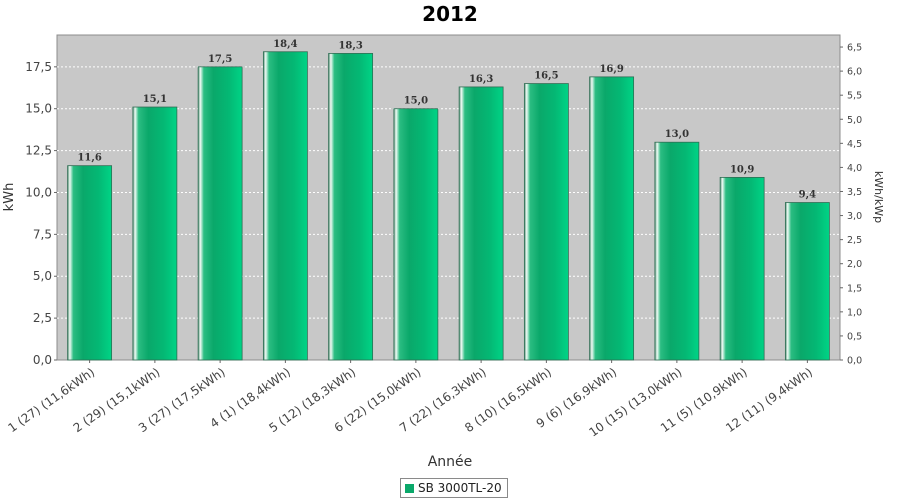  What do you see at coordinates (41, 213) in the screenshot?
I see `y-axis-left: 0,0 2,5 5,0 7,5 10,0 12,5 15,0 17,5` at bounding box center [41, 213].